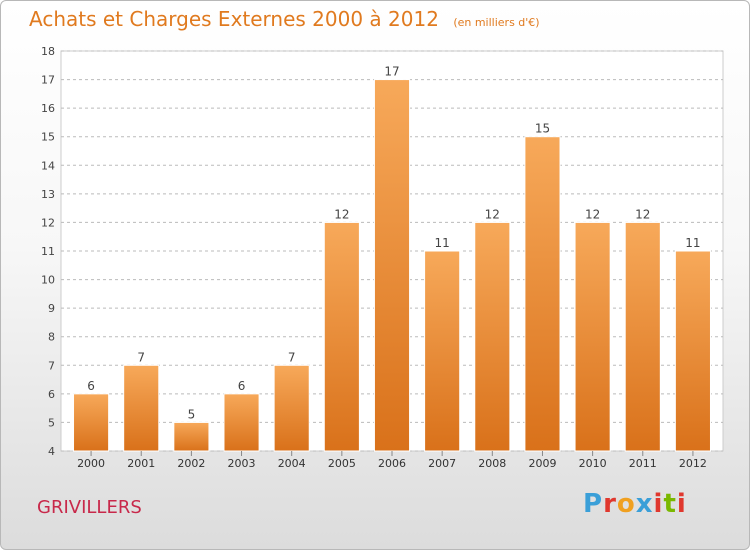  Describe the element at coordinates (51, 308) in the screenshot. I see `y-tick-label: 9` at that location.